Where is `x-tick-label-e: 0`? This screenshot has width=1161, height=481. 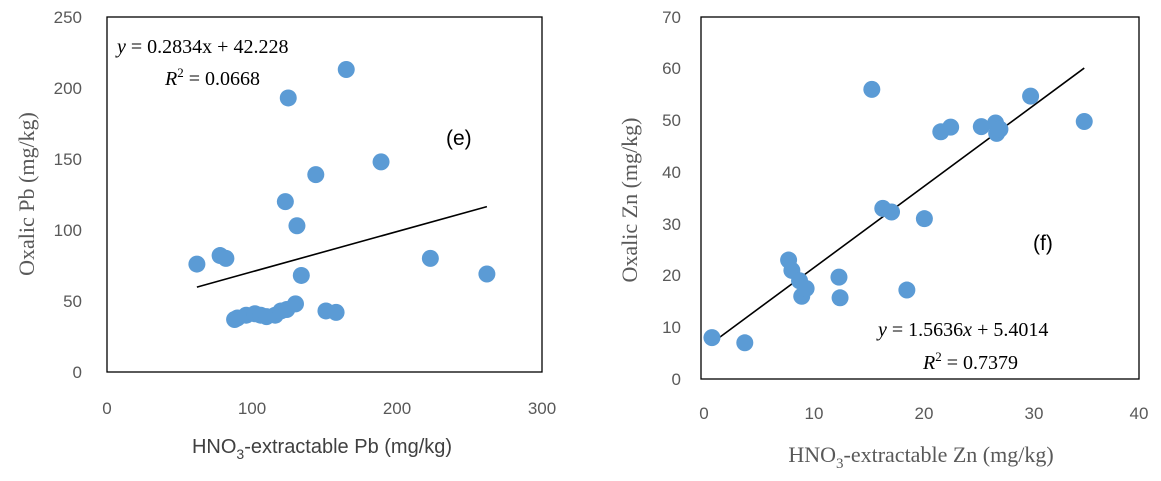
x-tick-label-e: 0 is located at coordinates (106, 408).